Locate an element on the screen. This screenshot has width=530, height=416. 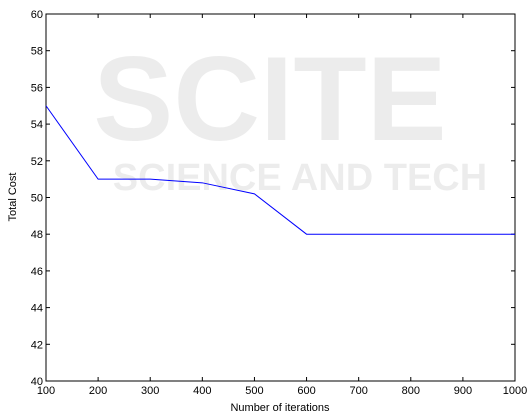
x-tick-label: 200 is located at coordinates (98, 391).